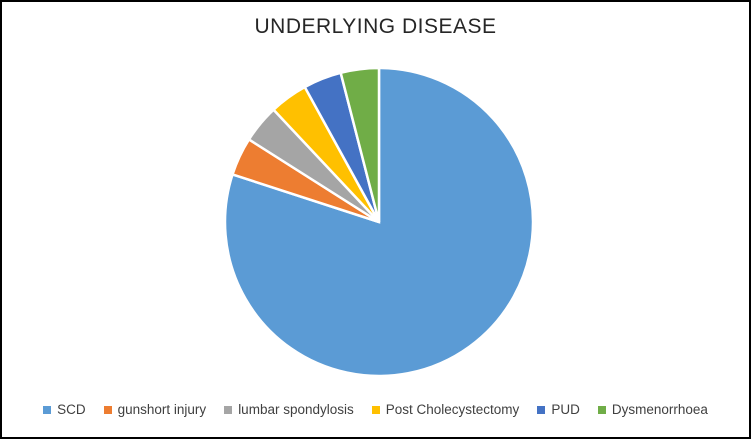 This screenshot has width=751, height=439. I want to click on legend-item-scd: SCD, so click(64, 409).